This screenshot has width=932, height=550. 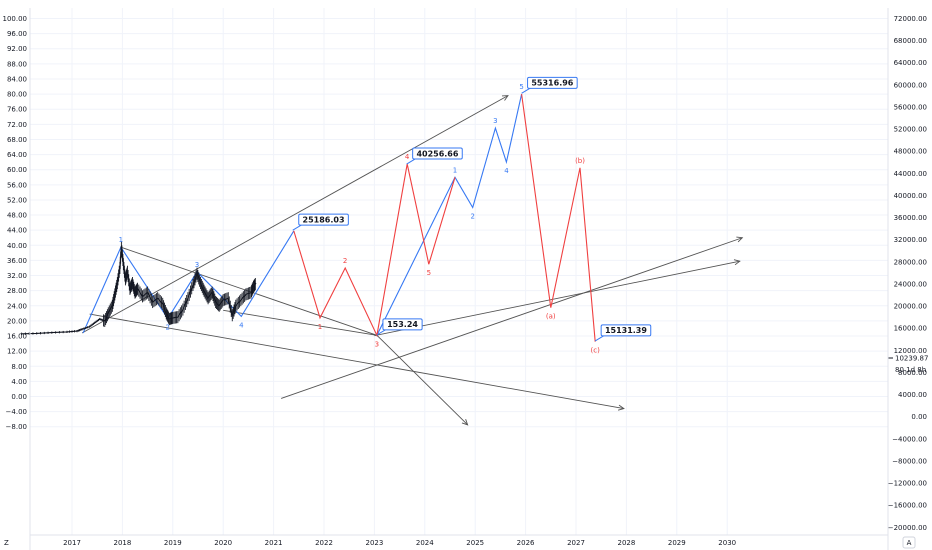 What do you see at coordinates (907, 528) in the screenshot?
I see `right-tick-label: −20000.00` at bounding box center [907, 528].